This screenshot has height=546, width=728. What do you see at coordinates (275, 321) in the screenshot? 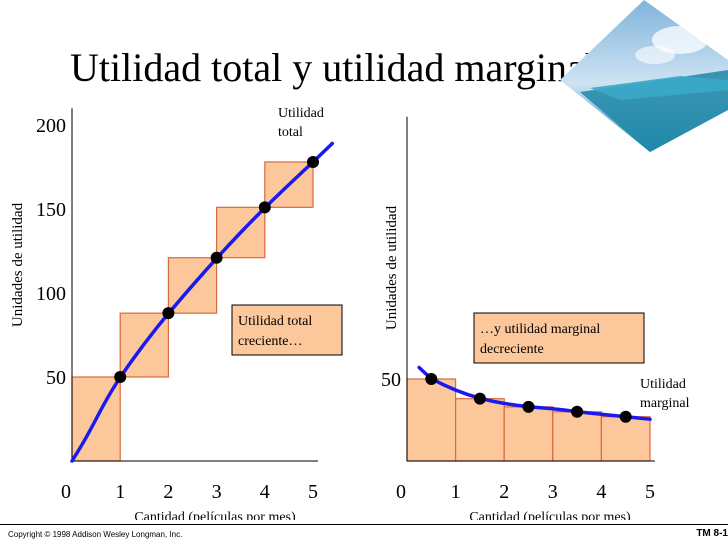
I see `annotation-line: Utilidad total` at bounding box center [275, 321].